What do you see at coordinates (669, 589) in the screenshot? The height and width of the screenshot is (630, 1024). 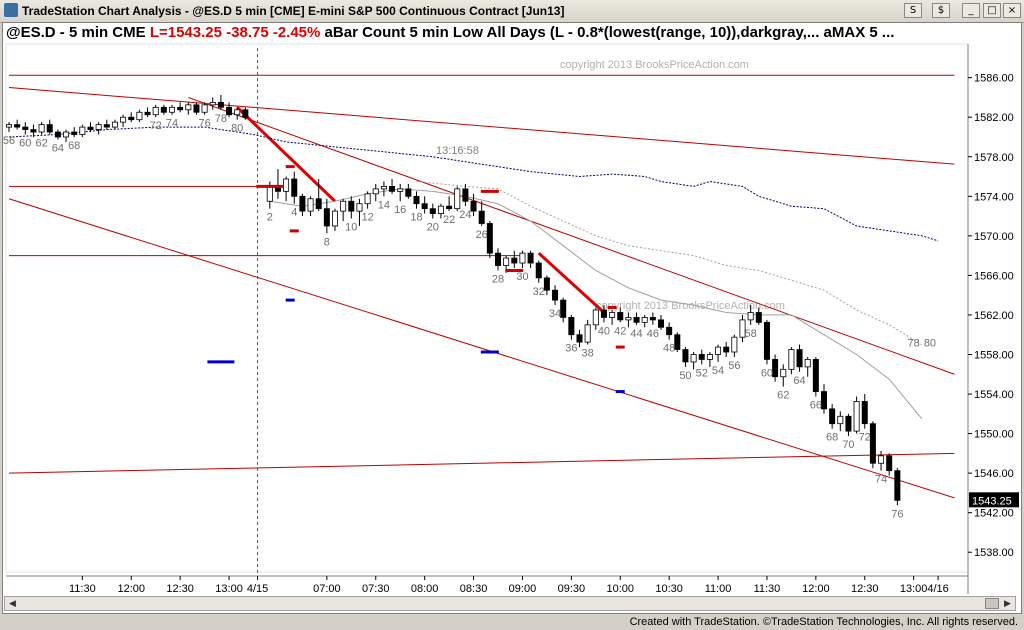 I see `x-tick-label: 10:30` at bounding box center [669, 589].